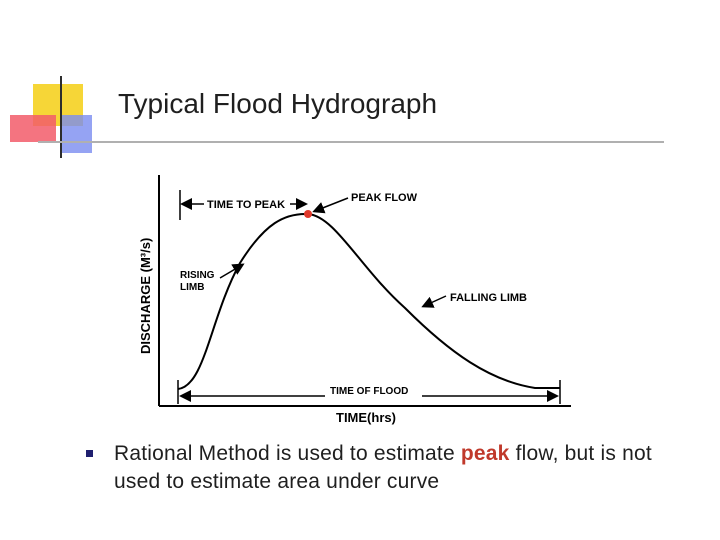  I want to click on rising-limb-arrow, so click(232, 271).